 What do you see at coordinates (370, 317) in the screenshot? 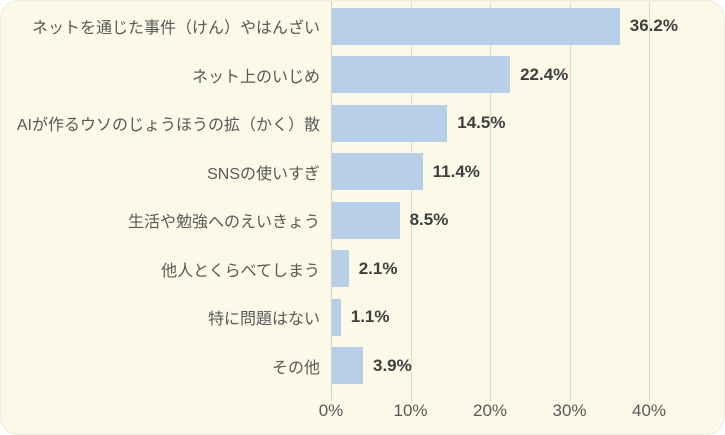
I see `value-label: 1.1%` at bounding box center [370, 317].